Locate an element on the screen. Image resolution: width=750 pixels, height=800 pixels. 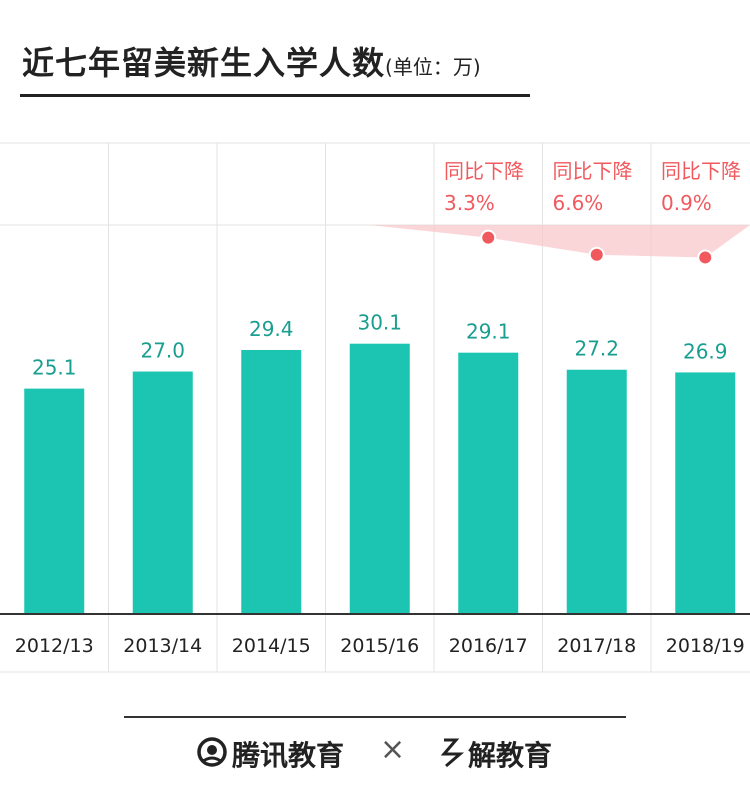
value-label: 26.9 is located at coordinates (705, 351).